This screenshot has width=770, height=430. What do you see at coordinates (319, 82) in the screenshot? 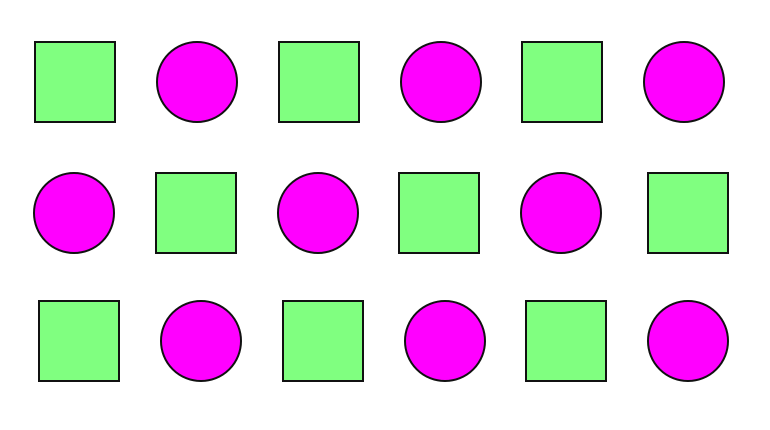
I see `green-square-r1-c3` at bounding box center [319, 82].